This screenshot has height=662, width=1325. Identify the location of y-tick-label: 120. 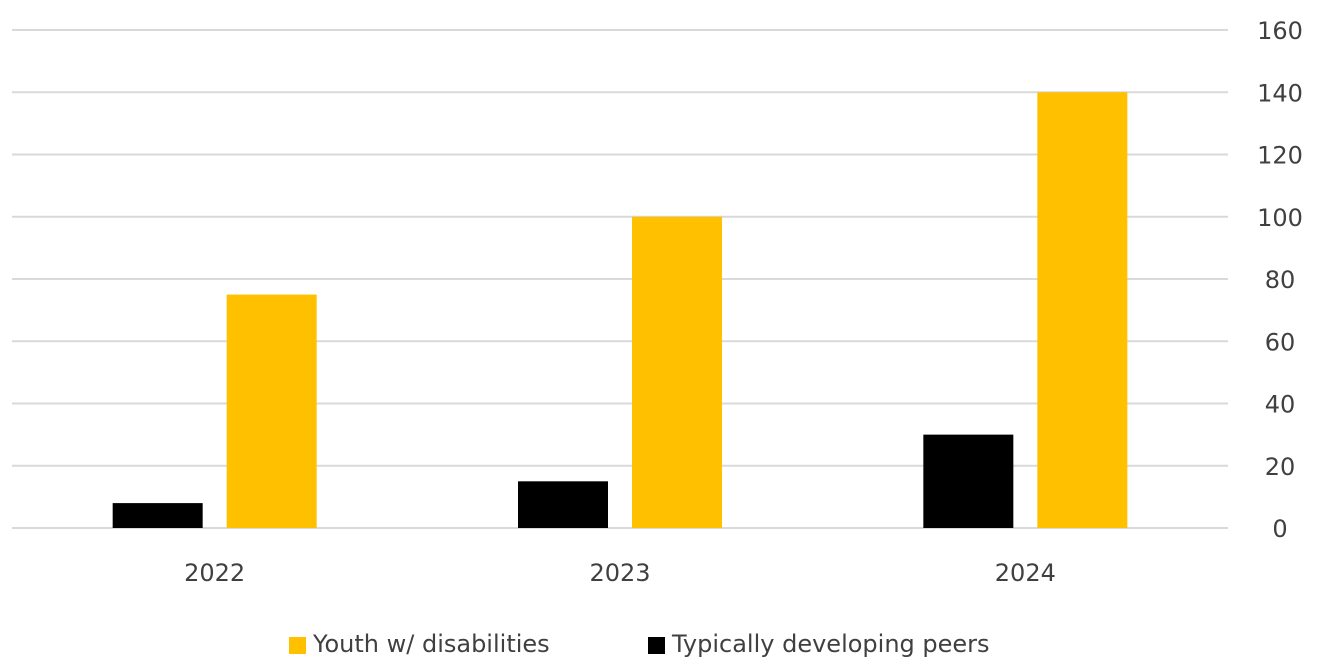
(1280, 156).